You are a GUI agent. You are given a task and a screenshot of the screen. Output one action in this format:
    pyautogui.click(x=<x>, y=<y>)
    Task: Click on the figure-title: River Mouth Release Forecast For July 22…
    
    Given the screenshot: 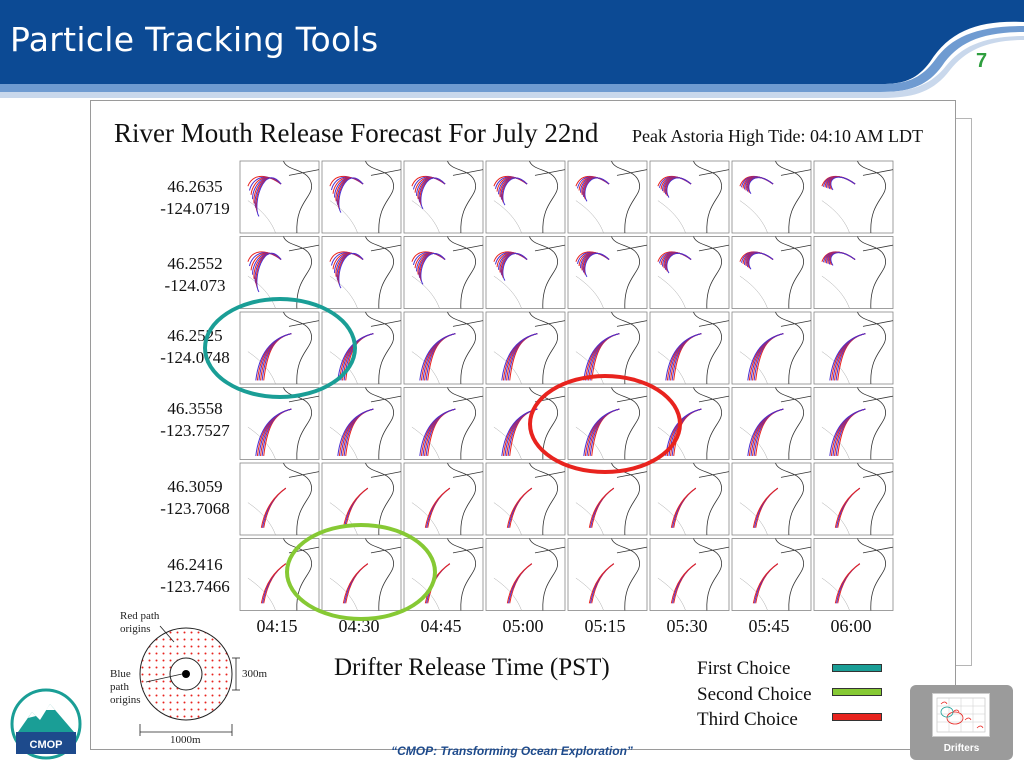 What is the action you would take?
    pyautogui.click(x=356, y=133)
    